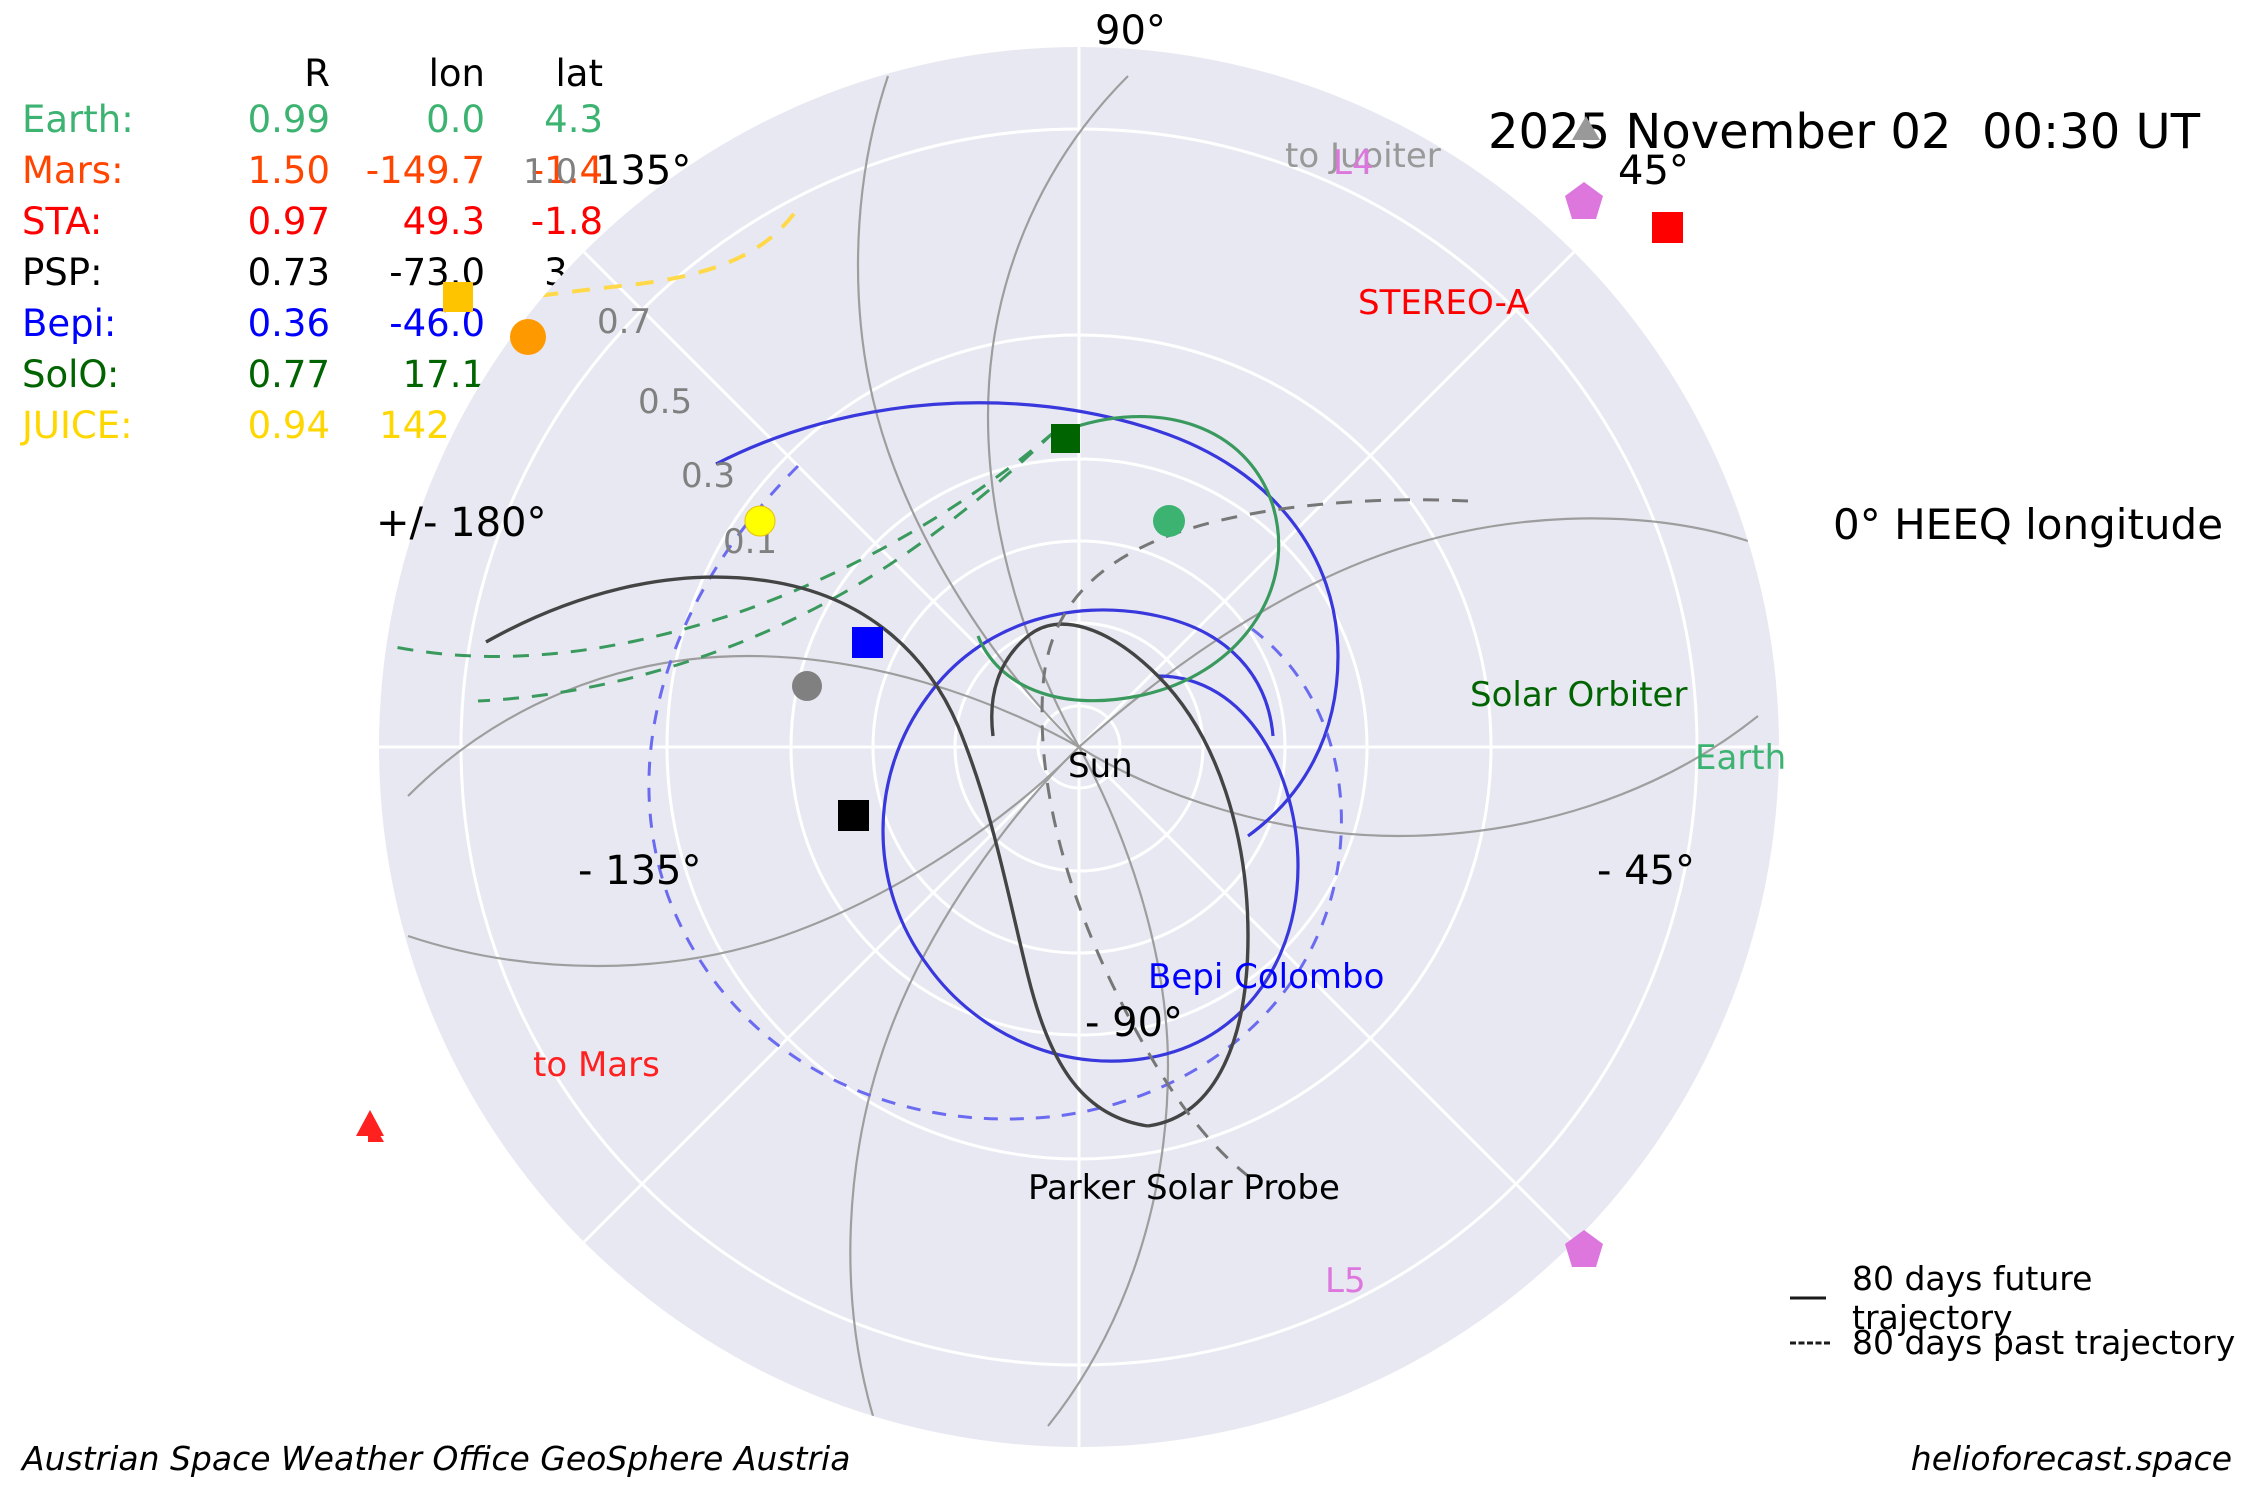 Image resolution: width=2250 pixels, height=1500 pixels. Describe the element at coordinates (288, 374) in the screenshot. I see `body-r: 0.77` at that location.